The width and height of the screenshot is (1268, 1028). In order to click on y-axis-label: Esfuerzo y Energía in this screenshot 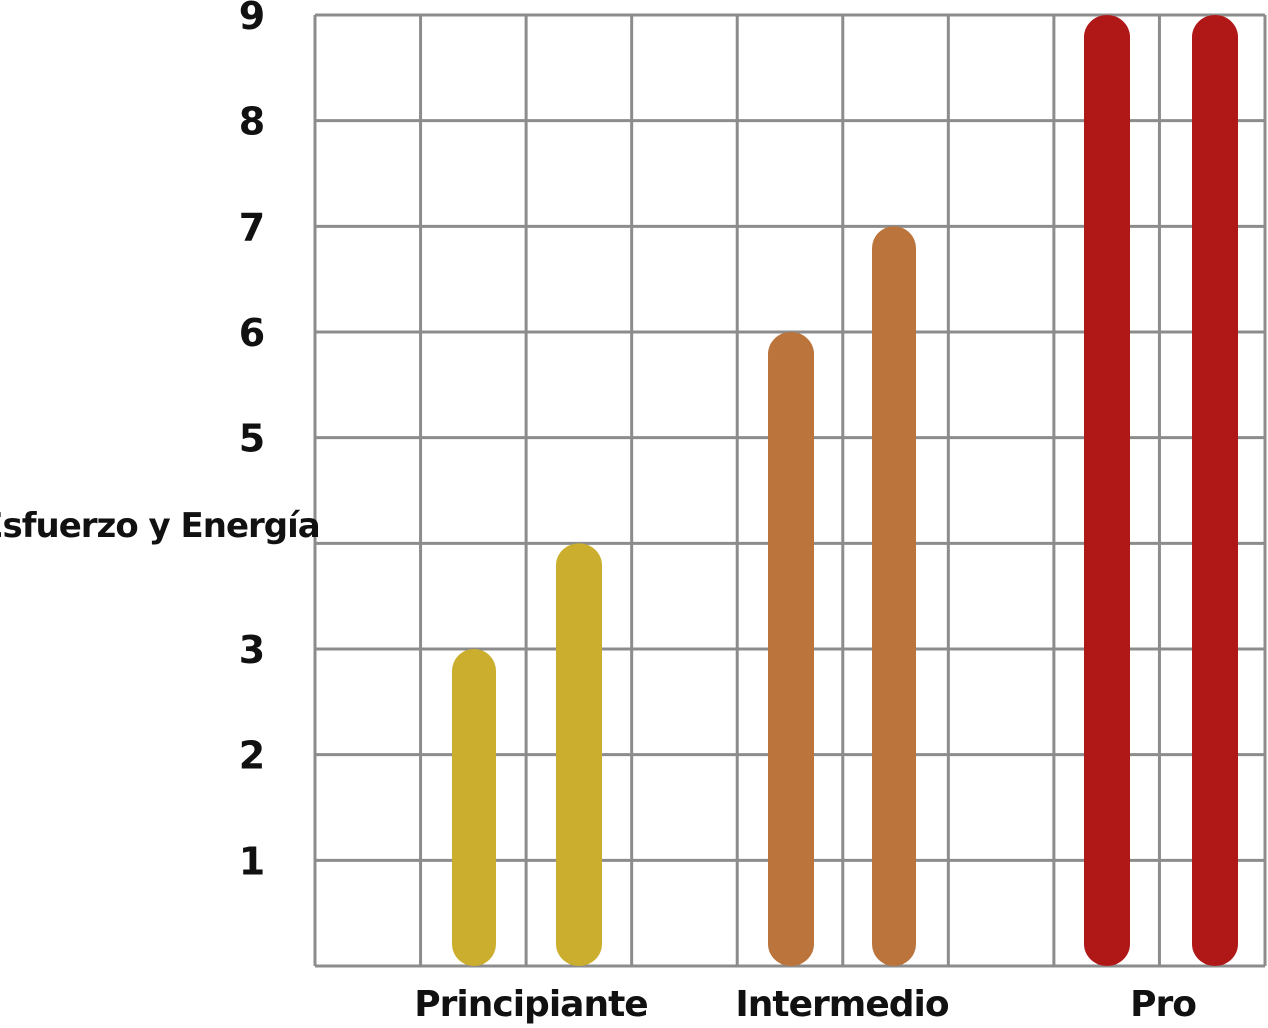, I will do `click(160, 526)`.